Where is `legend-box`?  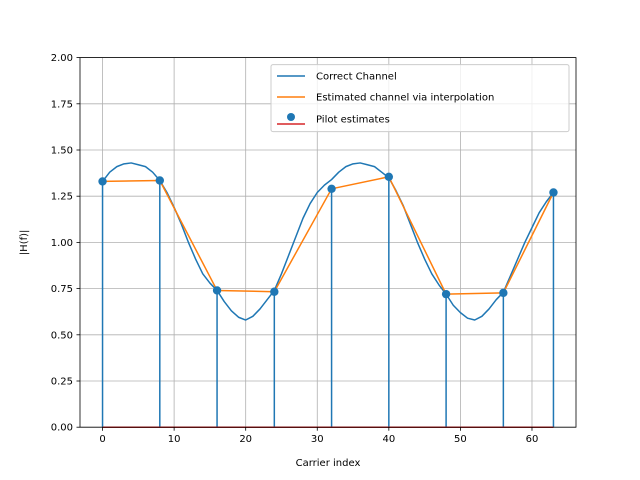 legend-box is located at coordinates (420, 98).